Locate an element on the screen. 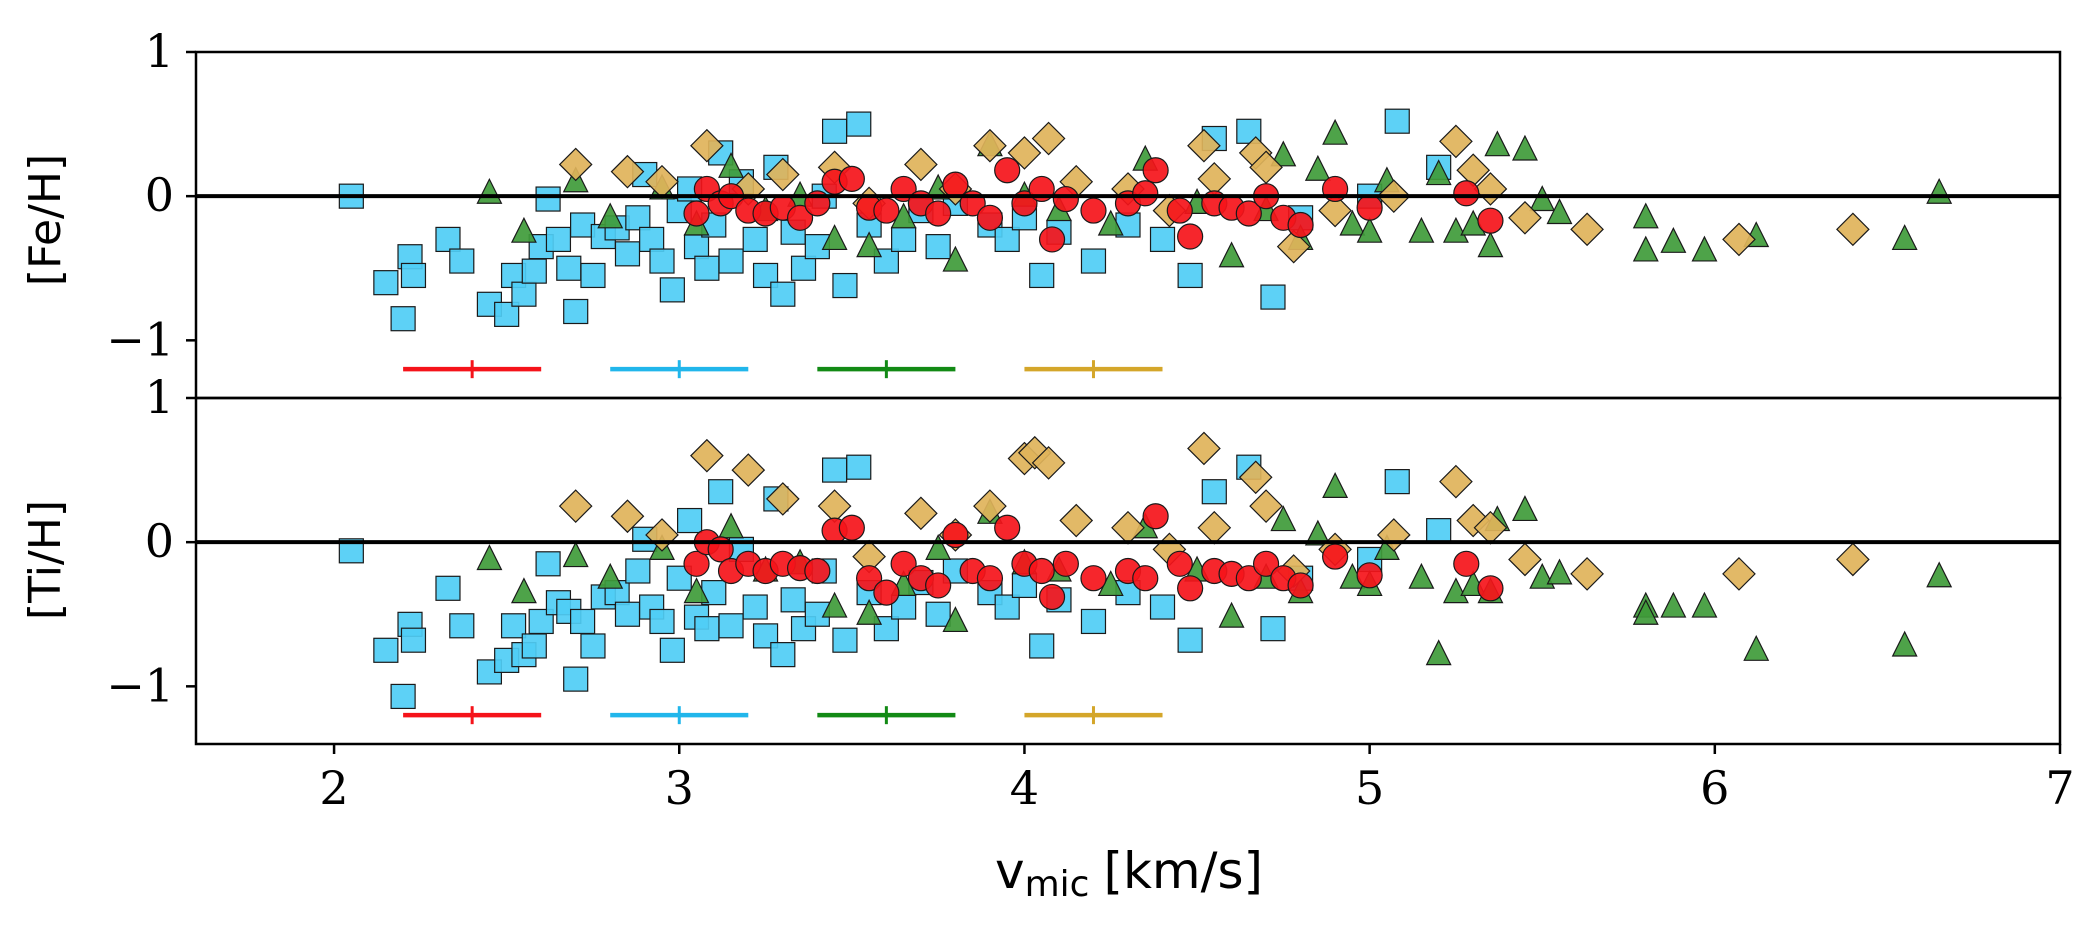 The height and width of the screenshot is (932, 2099). ti-h-y-axis-label: [Ti/H] is located at coordinates (45, 560).